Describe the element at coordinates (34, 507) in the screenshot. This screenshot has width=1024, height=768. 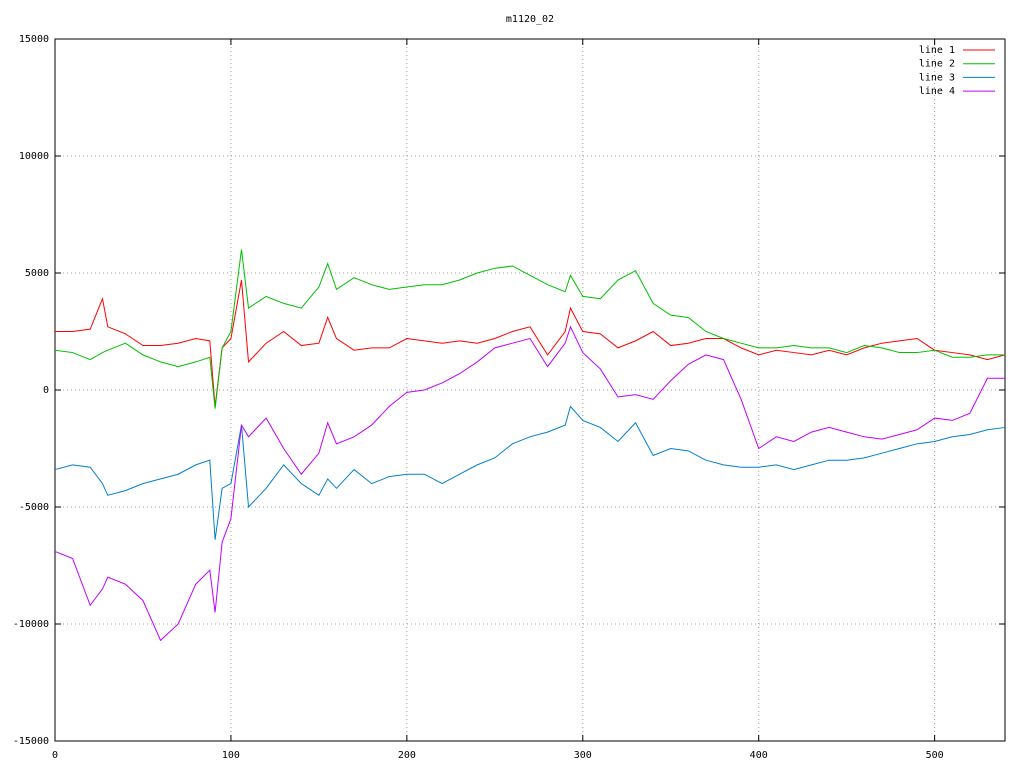
I see `y-tick-label: -5000` at that location.